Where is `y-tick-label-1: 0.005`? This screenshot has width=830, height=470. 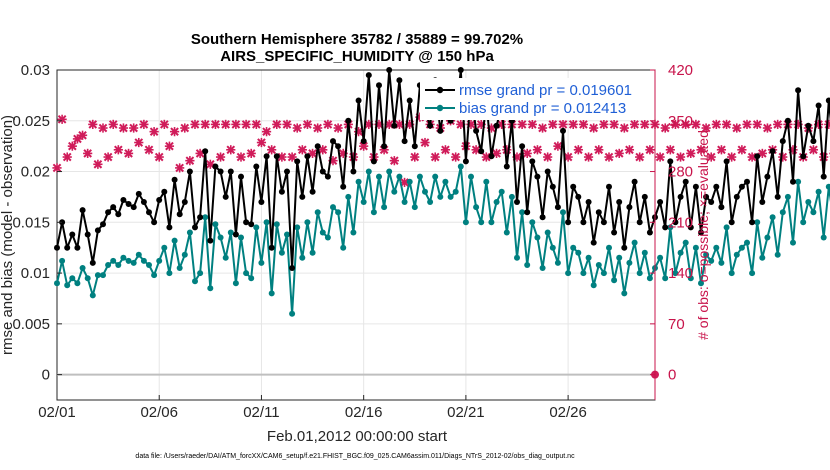 y-tick-label-1: 0.005 is located at coordinates (31, 324).